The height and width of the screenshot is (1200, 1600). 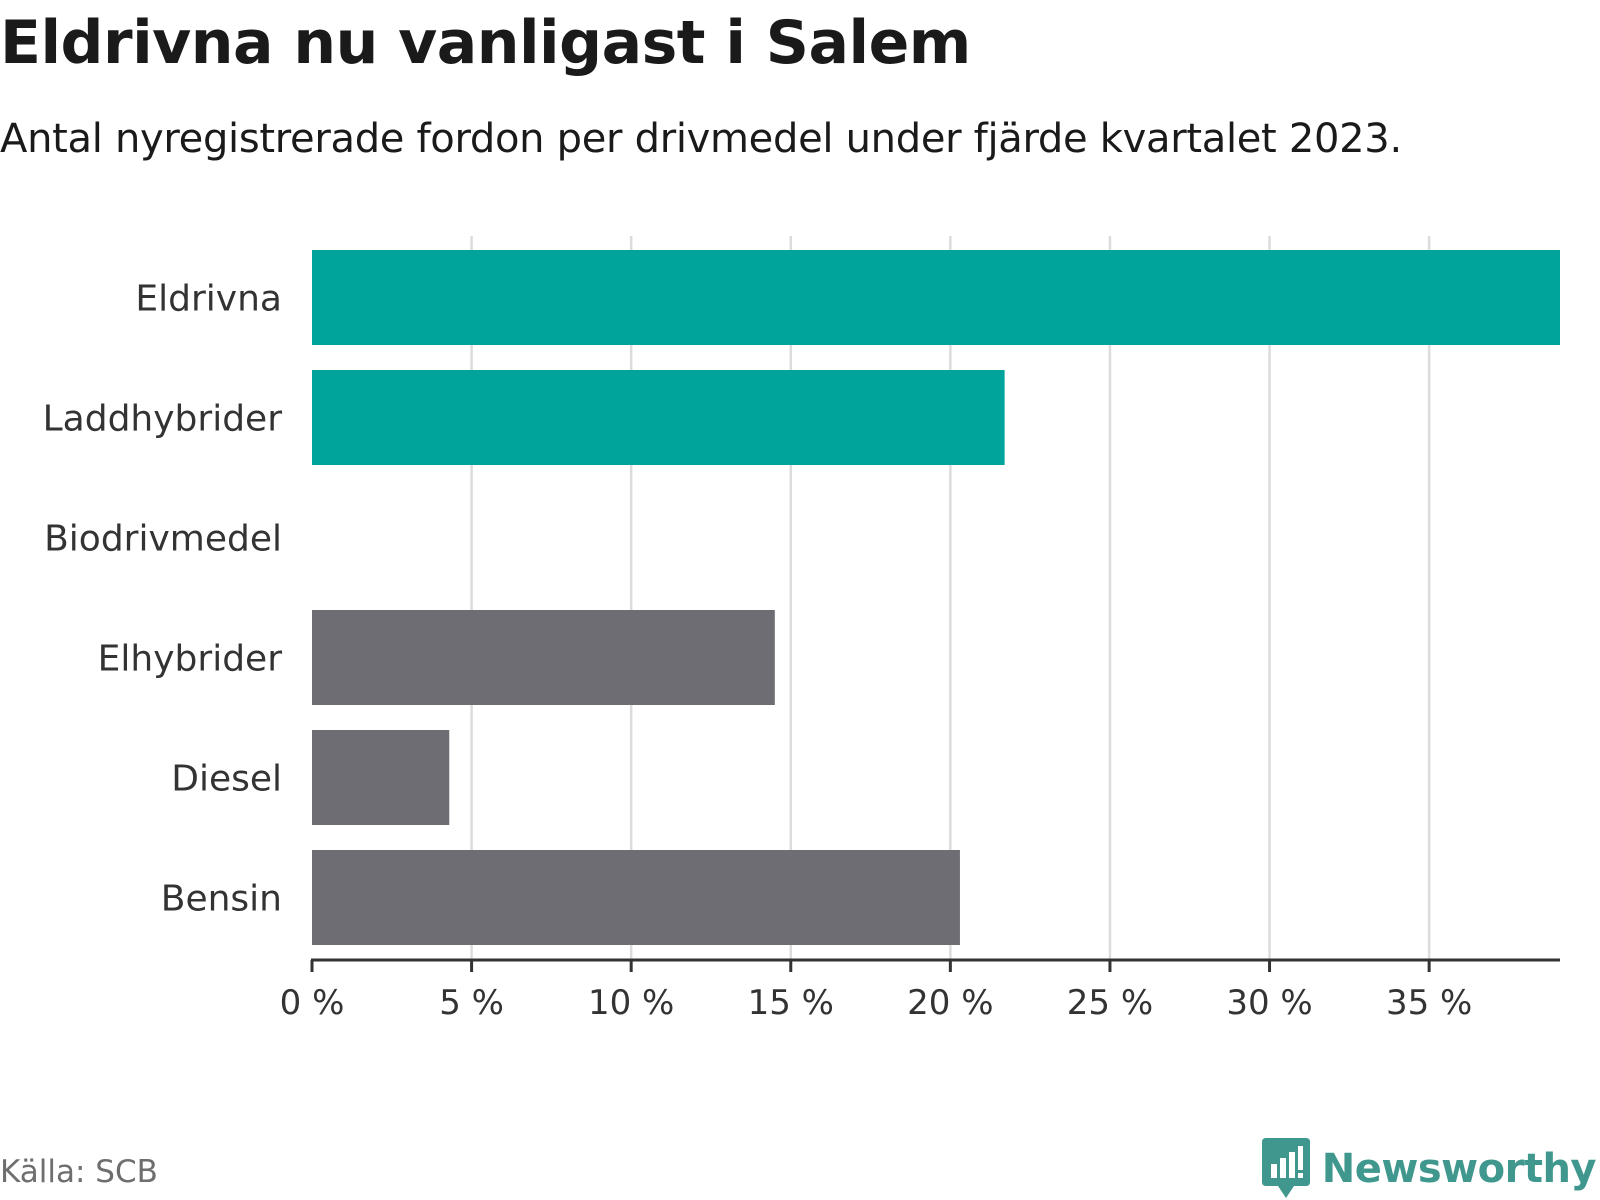 I want to click on category-label: Bensin, so click(x=221, y=899).